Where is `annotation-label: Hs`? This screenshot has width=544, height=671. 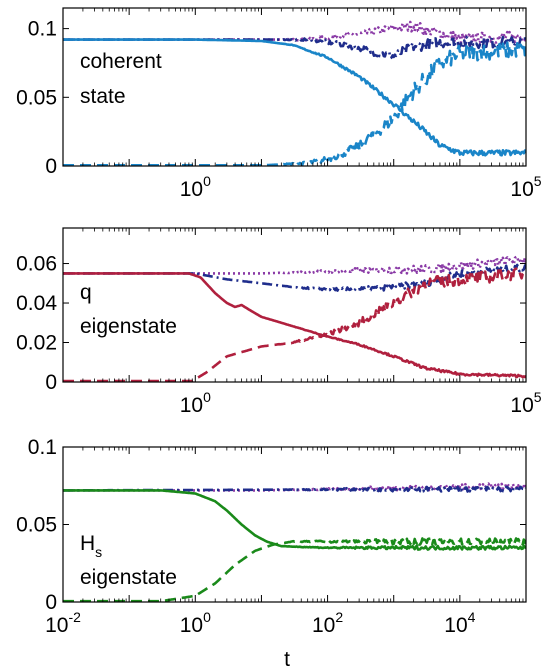 annotation-label: Hs is located at coordinates (91, 546).